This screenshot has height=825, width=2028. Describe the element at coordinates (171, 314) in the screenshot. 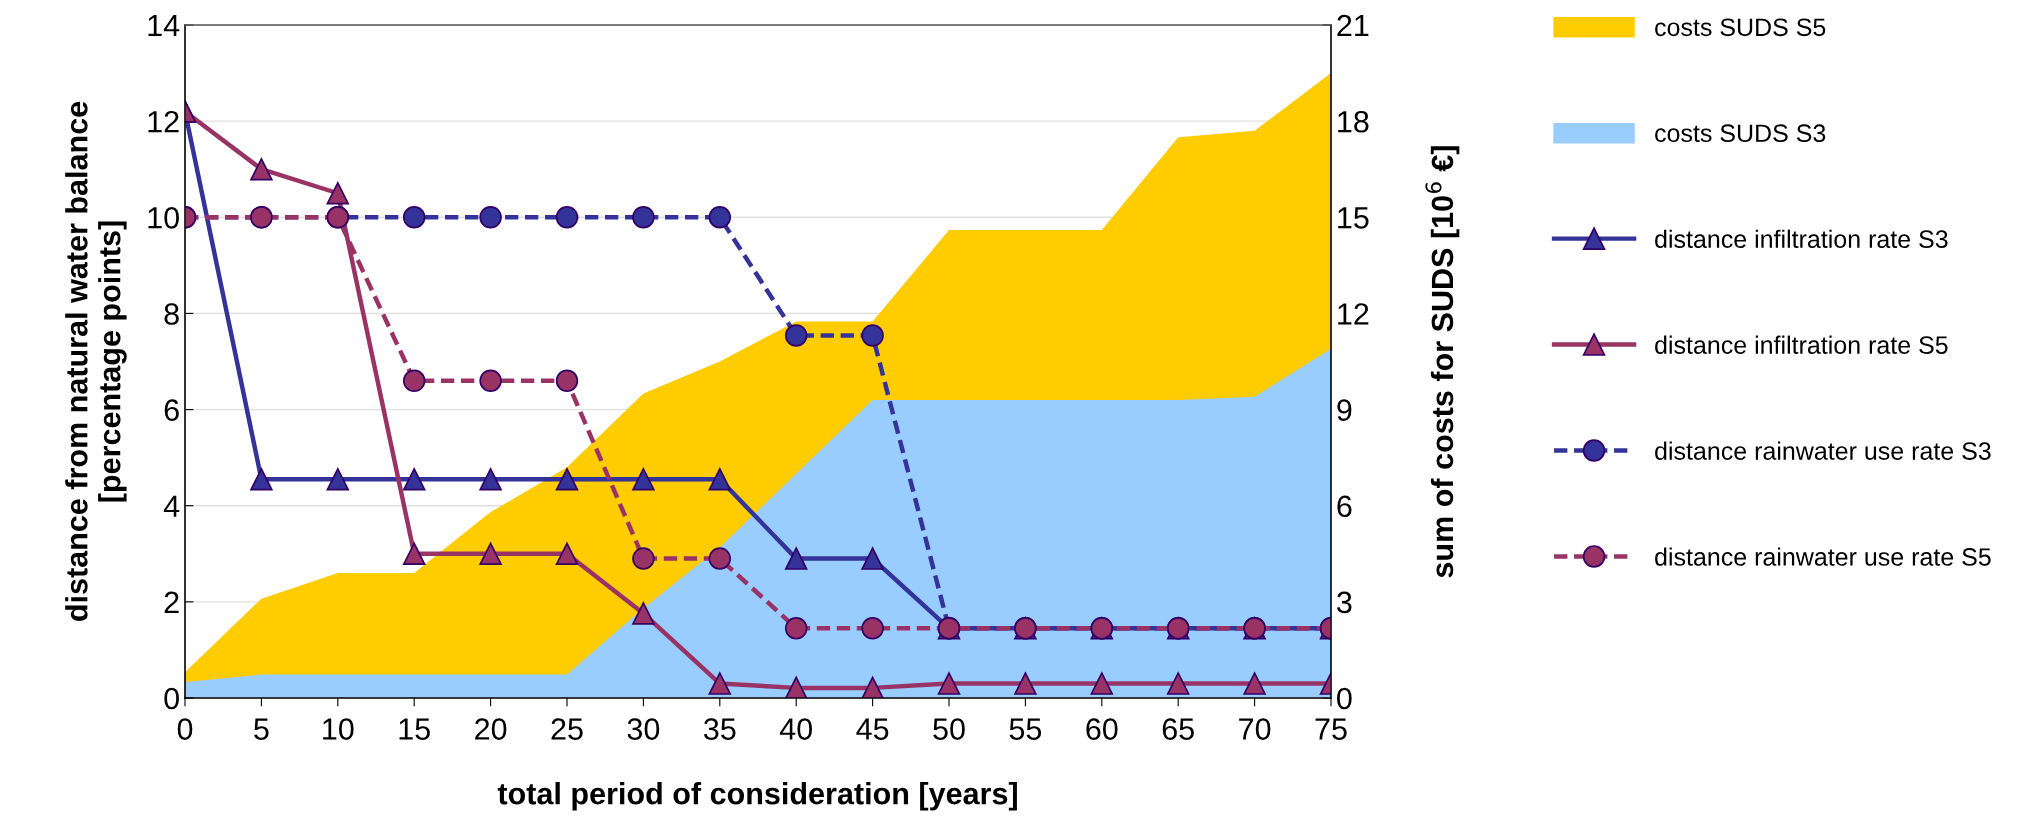

I see `y-tick-label: 8` at that location.